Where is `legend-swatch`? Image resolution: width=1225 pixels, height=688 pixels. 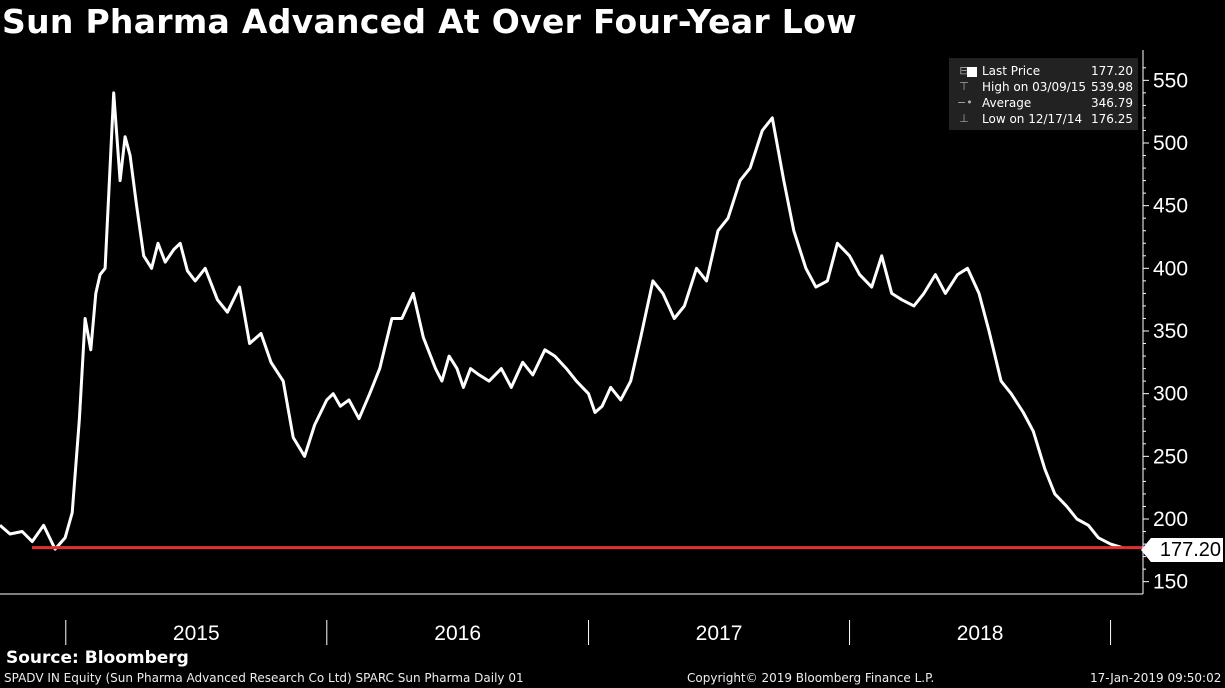 legend-swatch is located at coordinates (972, 72).